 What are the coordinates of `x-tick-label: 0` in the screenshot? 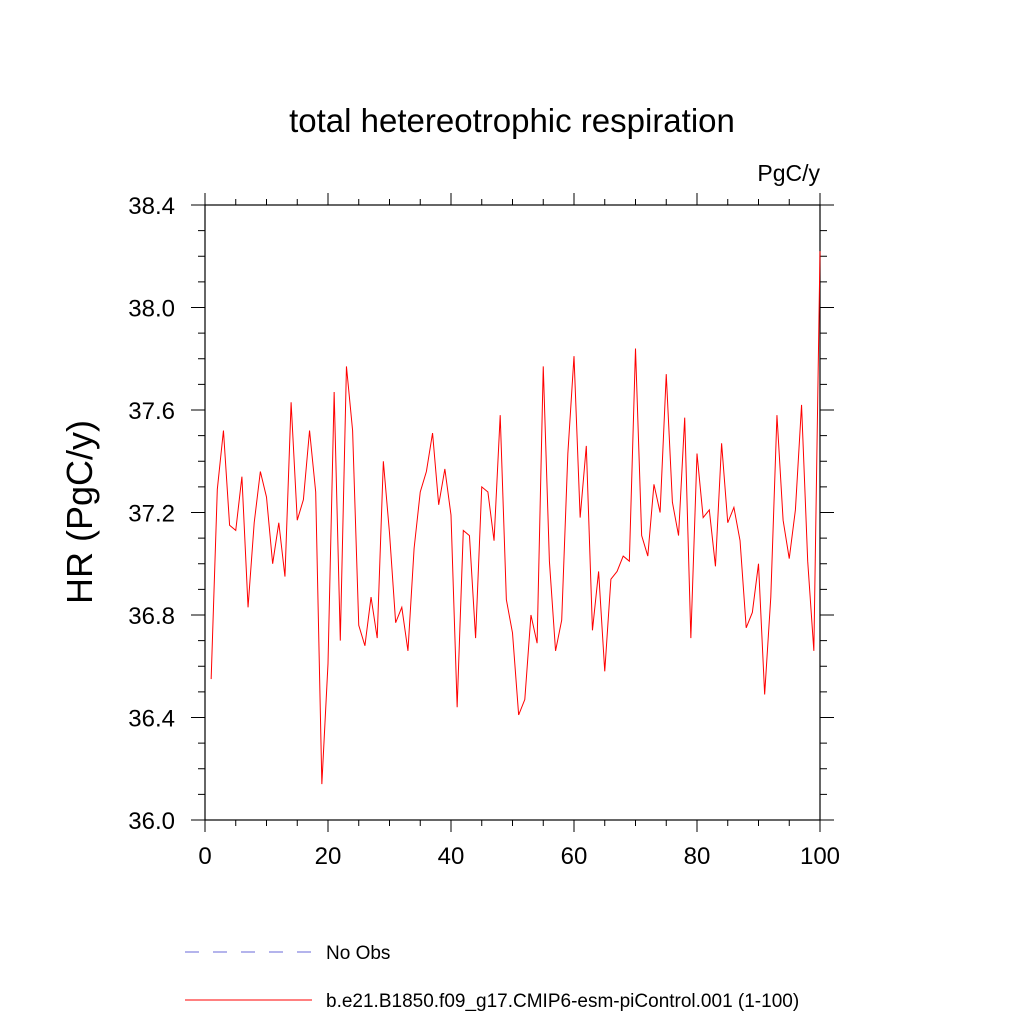 It's located at (204, 856).